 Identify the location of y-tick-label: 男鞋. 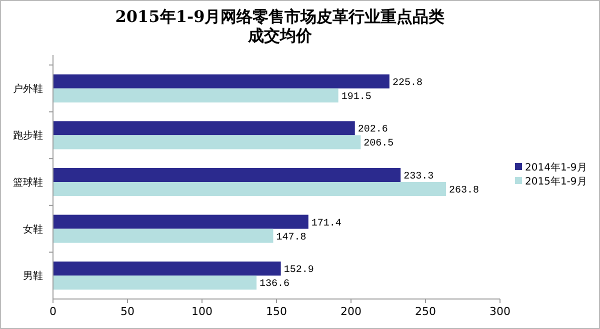
(33, 276).